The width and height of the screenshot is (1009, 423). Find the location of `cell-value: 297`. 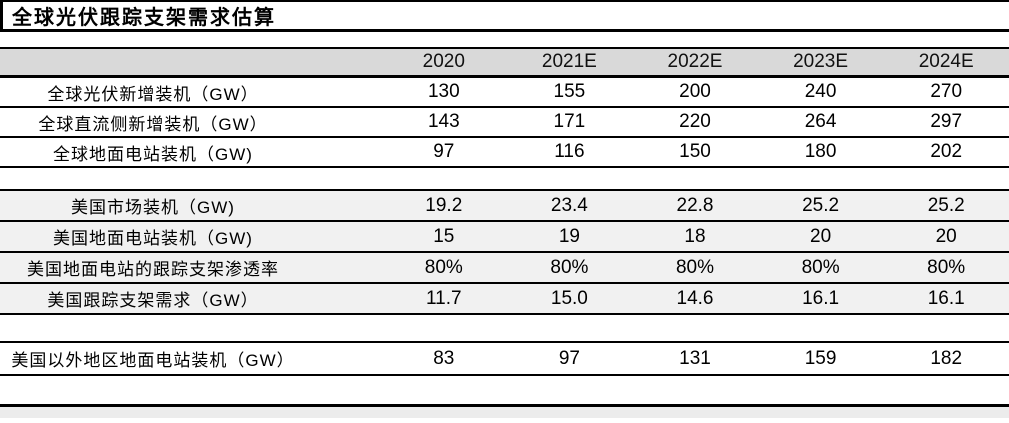

cell-value: 297 is located at coordinates (946, 121).